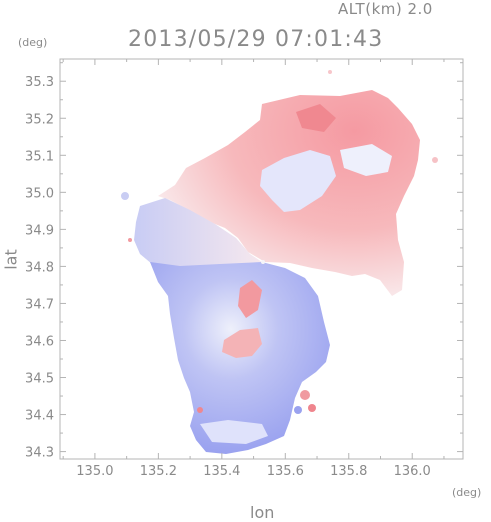  I want to click on y-tick-label: 34.7, so click(39, 304).